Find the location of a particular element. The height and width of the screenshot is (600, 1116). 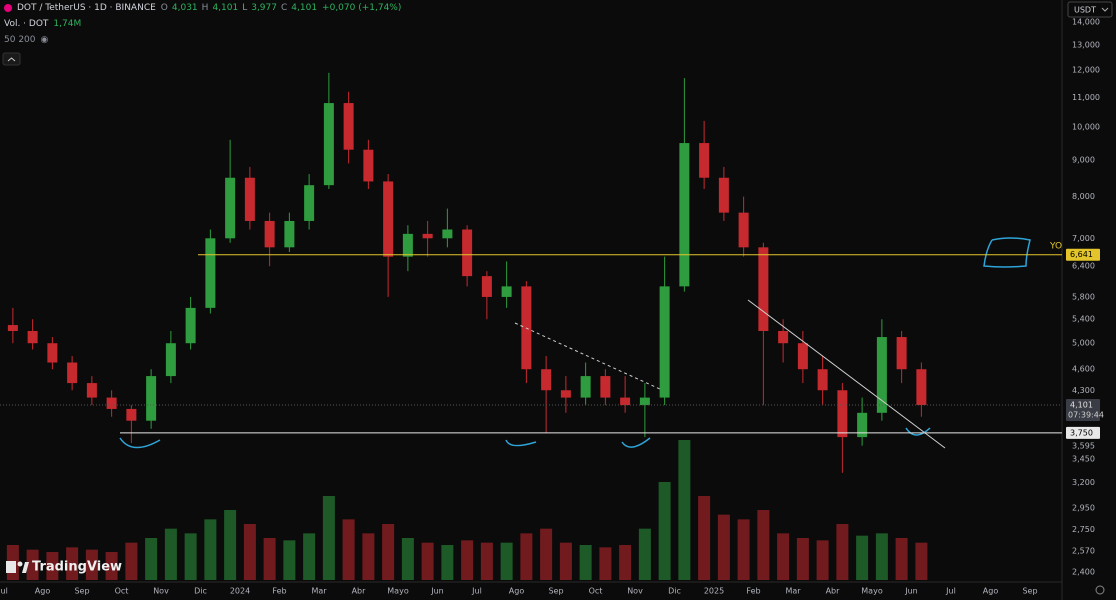

price-tag is located at coordinates (1083, 254).